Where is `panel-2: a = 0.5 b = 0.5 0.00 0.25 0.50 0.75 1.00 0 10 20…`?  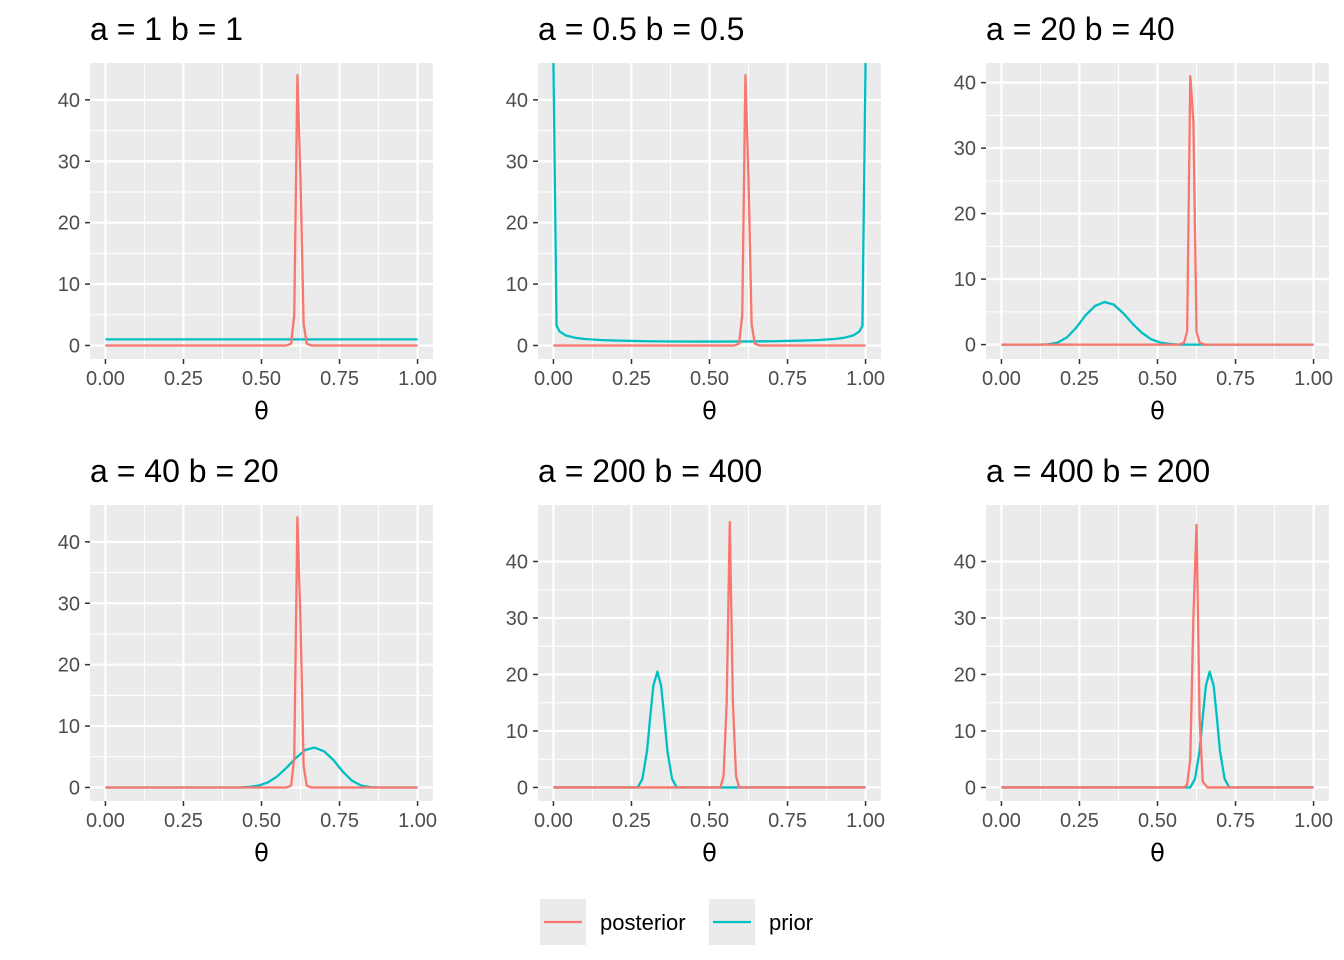
panel-2: a = 0.5 b = 0.5 0.00 0.25 0.50 0.75 1.00 0 10 20… is located at coordinates (695, 218).